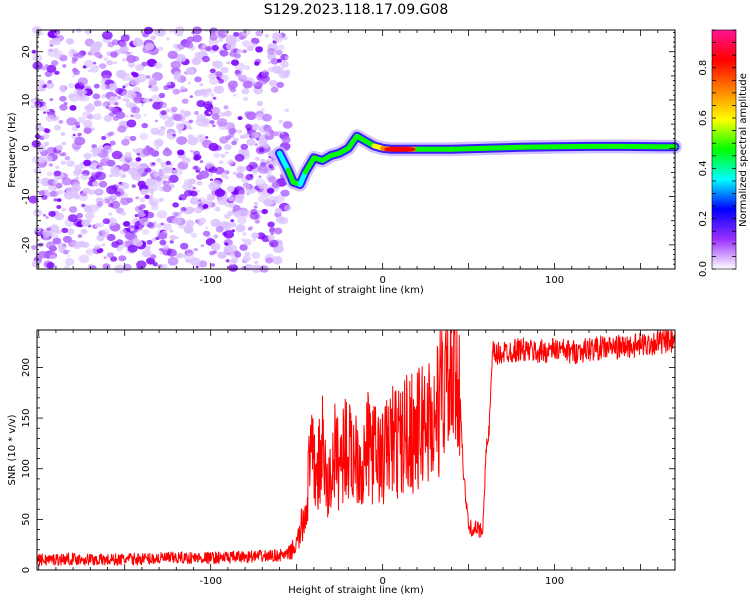 The width and height of the screenshot is (750, 600). What do you see at coordinates (284, 161) in the screenshot?
I see `signal-track-segment` at bounding box center [284, 161].